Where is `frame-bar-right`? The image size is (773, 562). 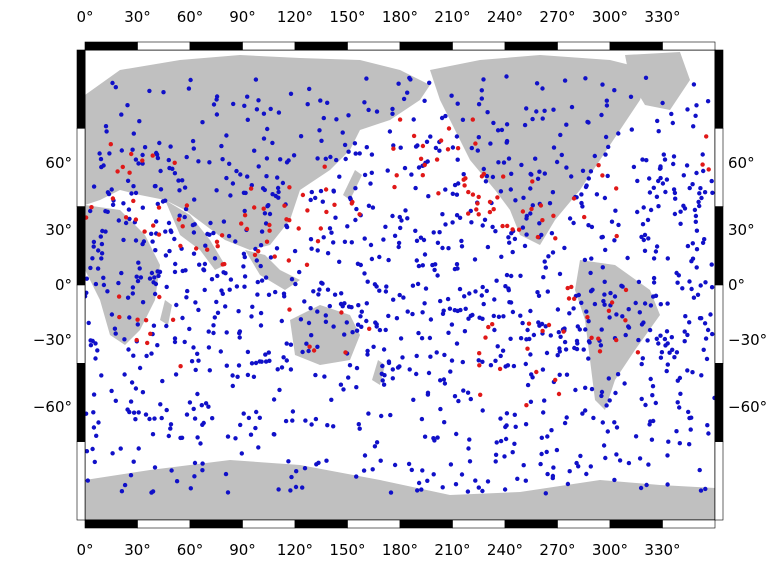 frame-bar-right is located at coordinates (719, 246).